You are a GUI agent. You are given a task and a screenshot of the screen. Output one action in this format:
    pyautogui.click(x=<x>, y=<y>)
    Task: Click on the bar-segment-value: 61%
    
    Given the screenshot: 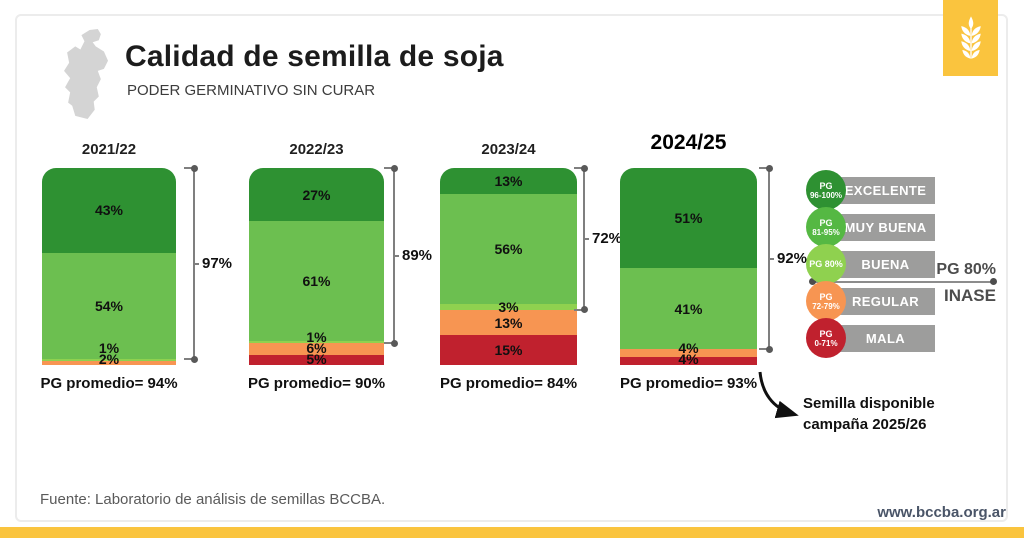 What is the action you would take?
    pyautogui.click(x=316, y=281)
    